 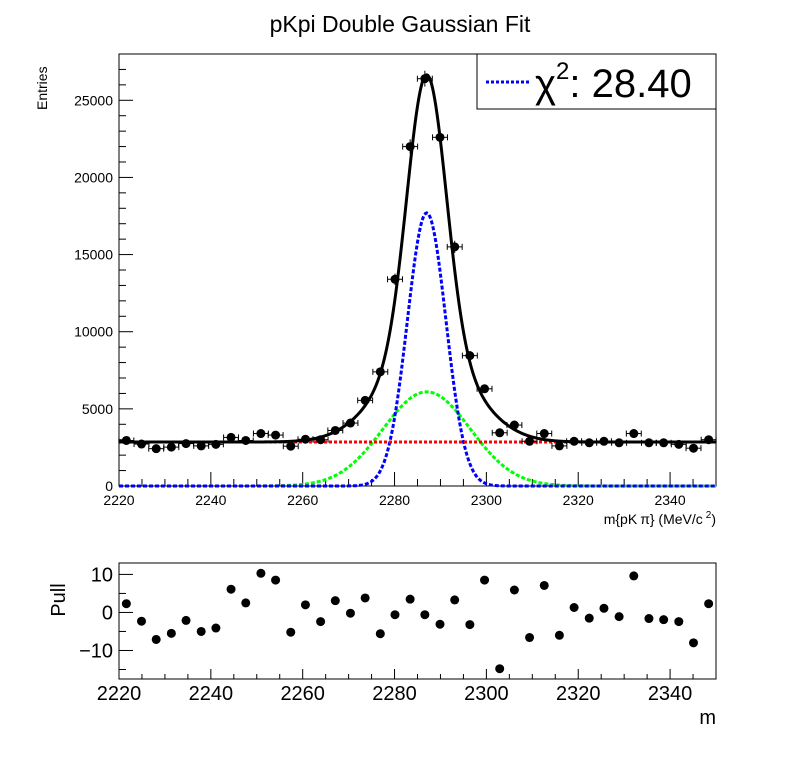 What do you see at coordinates (119, 694) in the screenshot?
I see `pull-x-tick-label: 2220` at bounding box center [119, 694].